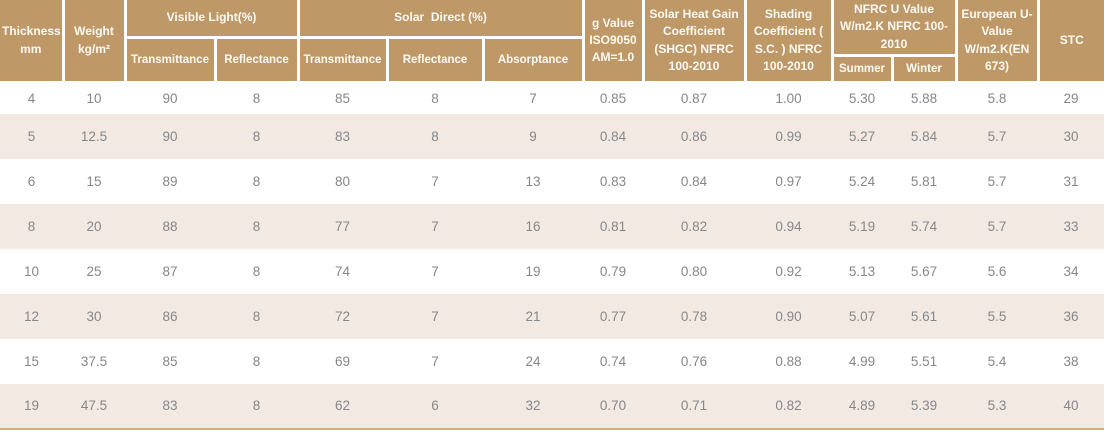 The image size is (1104, 448). What do you see at coordinates (894, 29) in the screenshot?
I see `group-header-nfrc-u-value: NFRC U Value W/m2.K NFRC 100-2010` at bounding box center [894, 29].